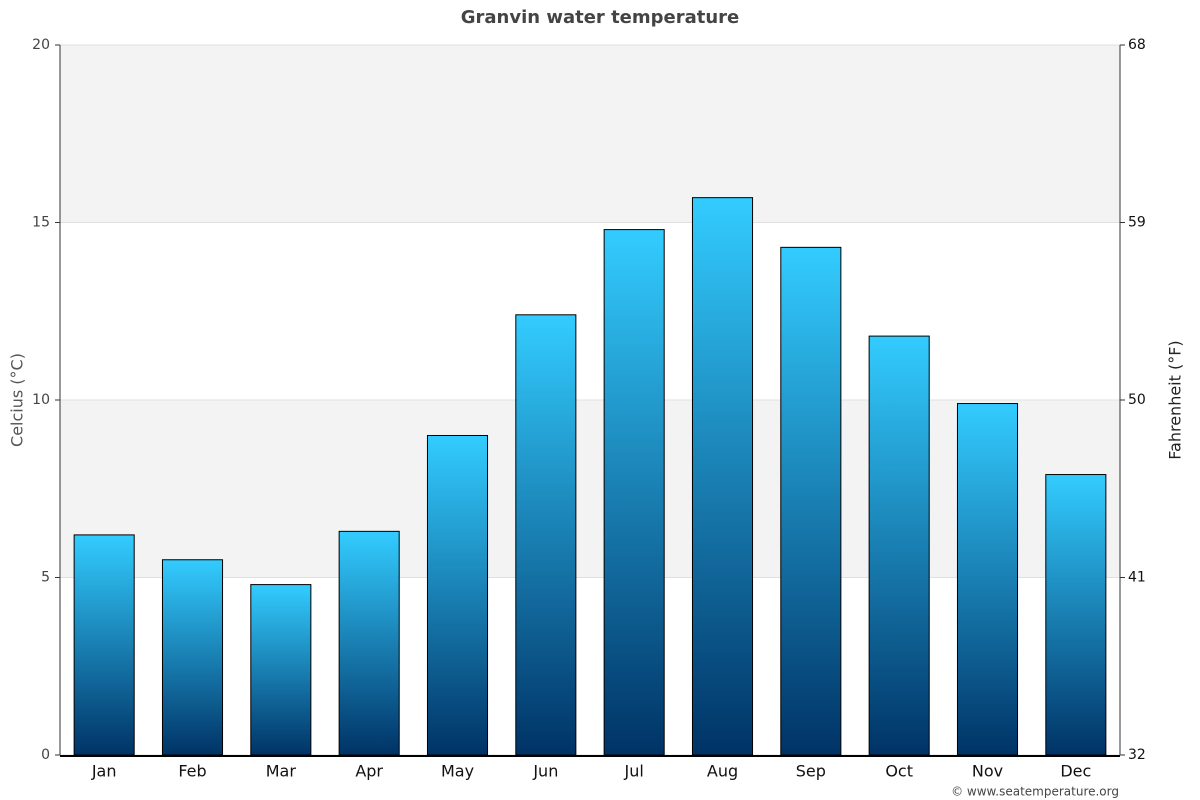 Image resolution: width=1200 pixels, height=800 pixels. I want to click on y-tick-label: 20, so click(41, 45).